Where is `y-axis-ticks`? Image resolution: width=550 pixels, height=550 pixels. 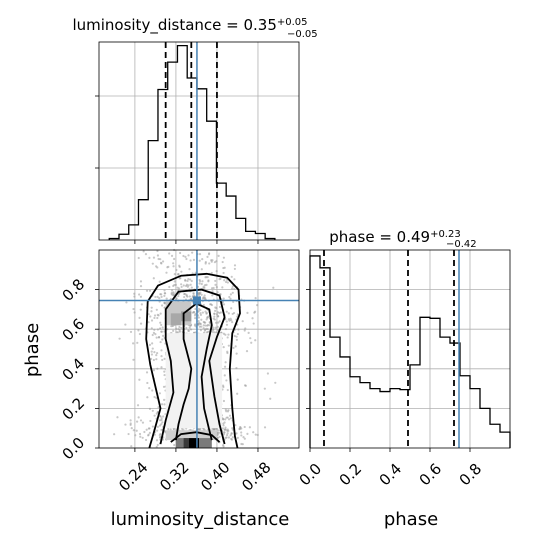
y-axis-ticks is located at coordinates (308, 349).